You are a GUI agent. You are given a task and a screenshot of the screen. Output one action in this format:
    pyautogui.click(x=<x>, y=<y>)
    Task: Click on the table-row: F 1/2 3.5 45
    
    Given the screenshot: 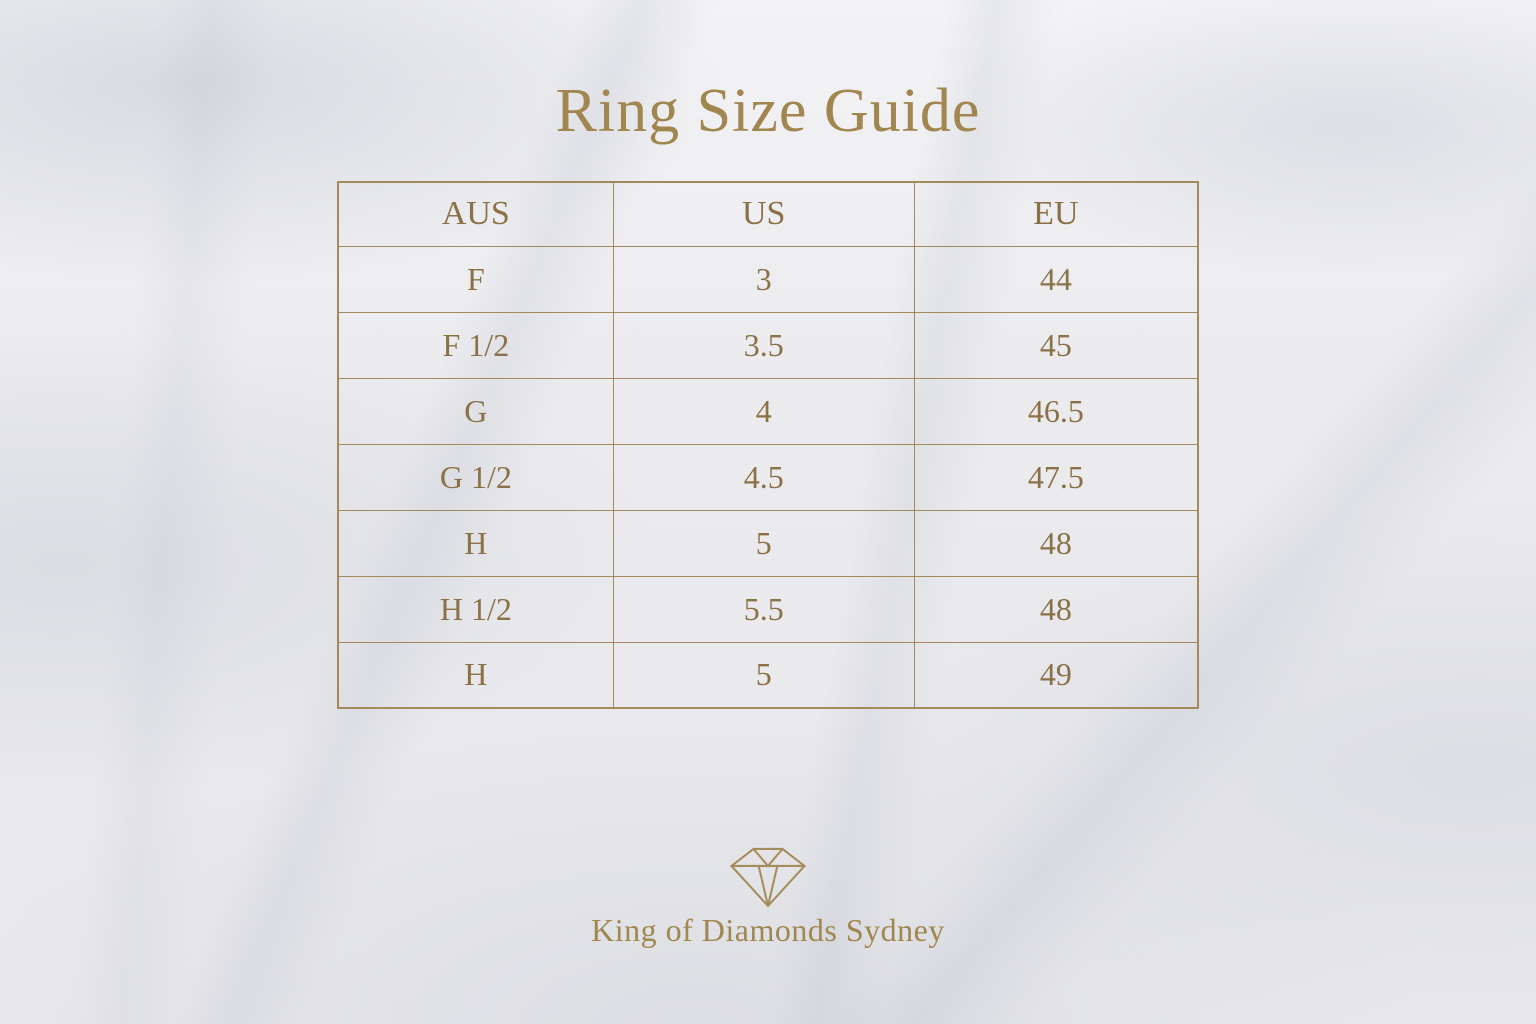 What is the action you would take?
    pyautogui.click(x=768, y=345)
    